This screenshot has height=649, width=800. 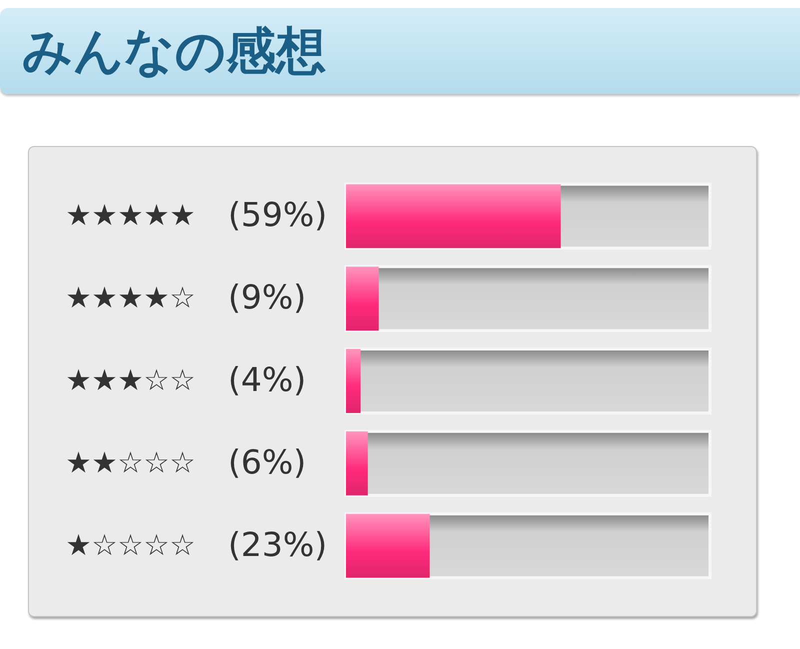 What do you see at coordinates (131, 462) in the screenshot?
I see `y-tick-label: ★★☆☆☆` at bounding box center [131, 462].